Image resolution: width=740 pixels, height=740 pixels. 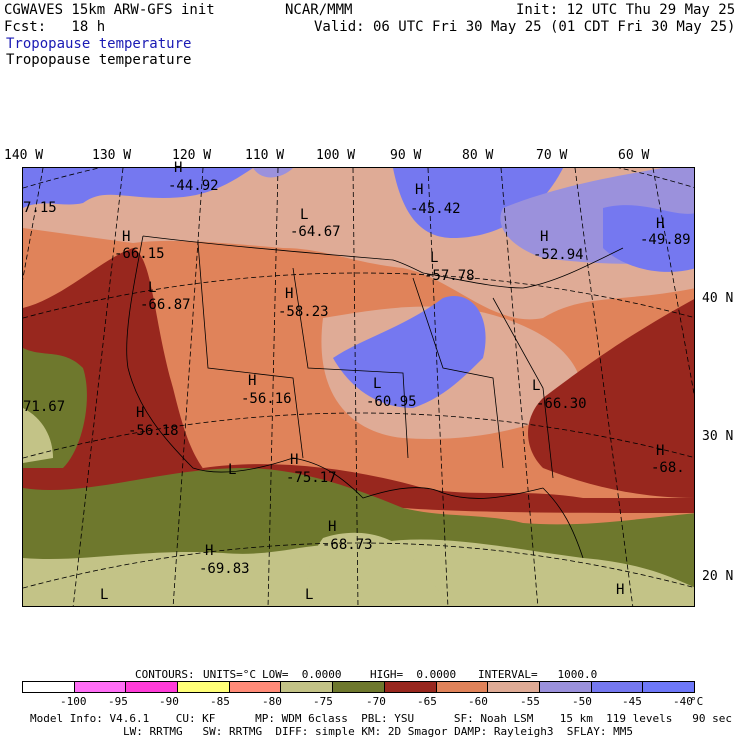 I want to click on lon-label-90w: 90 W, so click(x=406, y=155).